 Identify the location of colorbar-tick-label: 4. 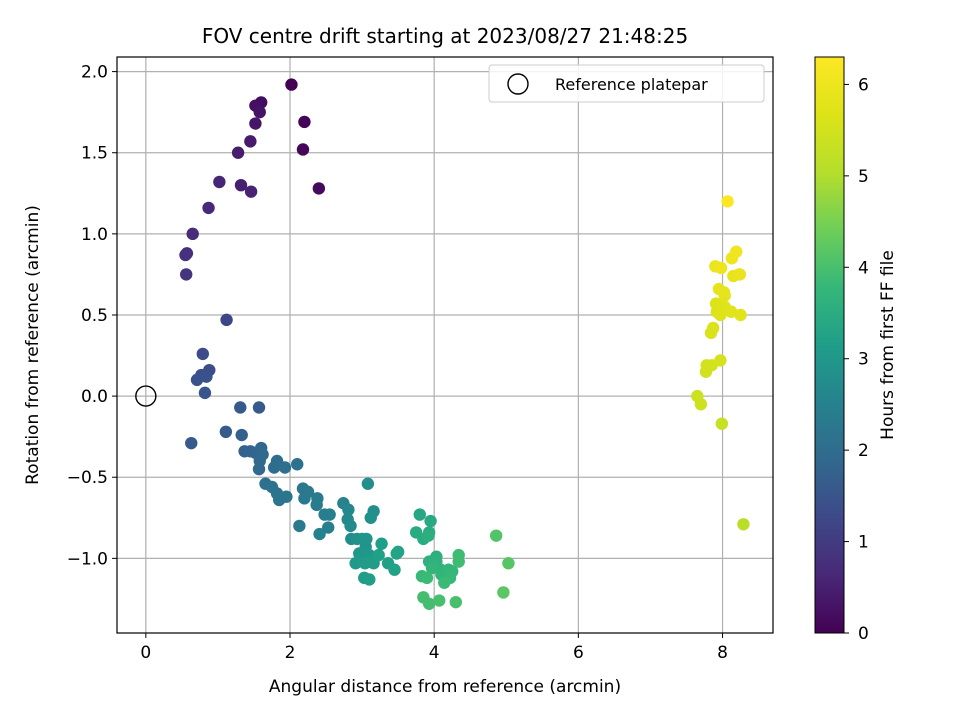
(863, 268).